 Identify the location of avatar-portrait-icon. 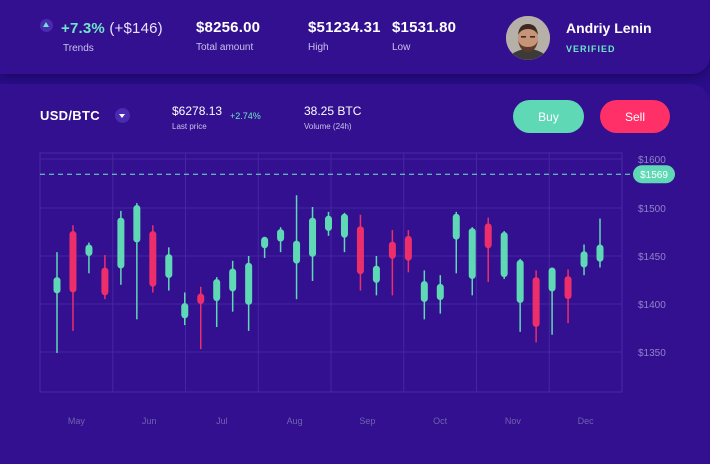
(528, 38).